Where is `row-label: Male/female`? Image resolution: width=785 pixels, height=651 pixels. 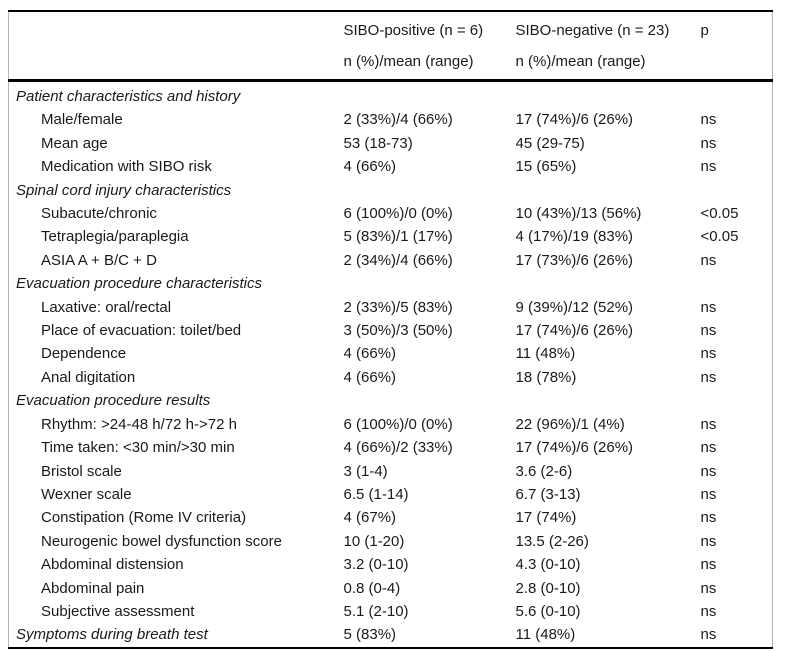 row-label: Male/female is located at coordinates (82, 120).